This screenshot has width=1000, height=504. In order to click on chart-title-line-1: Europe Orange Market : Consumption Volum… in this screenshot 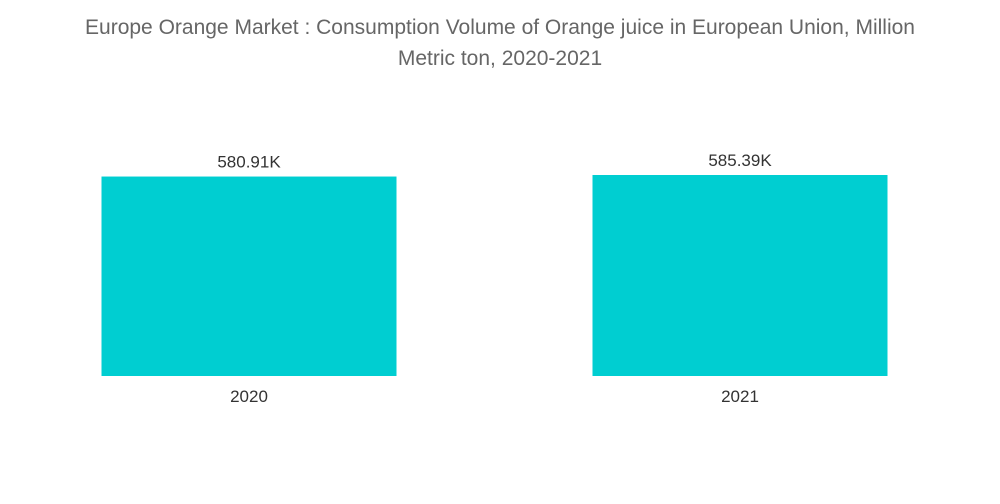, I will do `click(500, 27)`.